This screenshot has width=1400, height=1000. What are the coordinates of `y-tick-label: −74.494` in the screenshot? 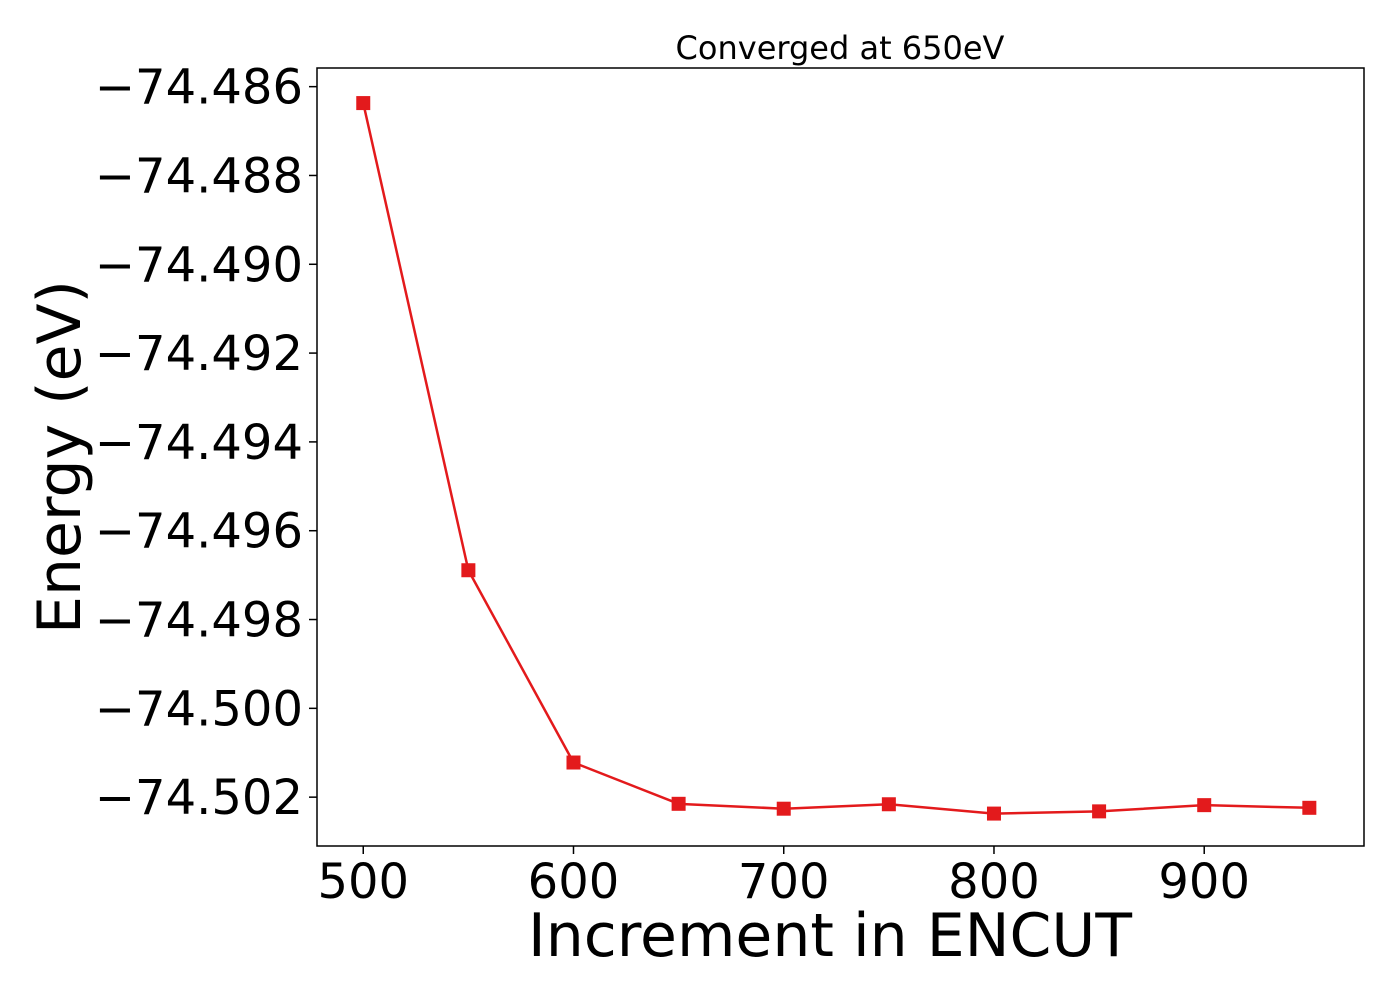 It's located at (199, 443).